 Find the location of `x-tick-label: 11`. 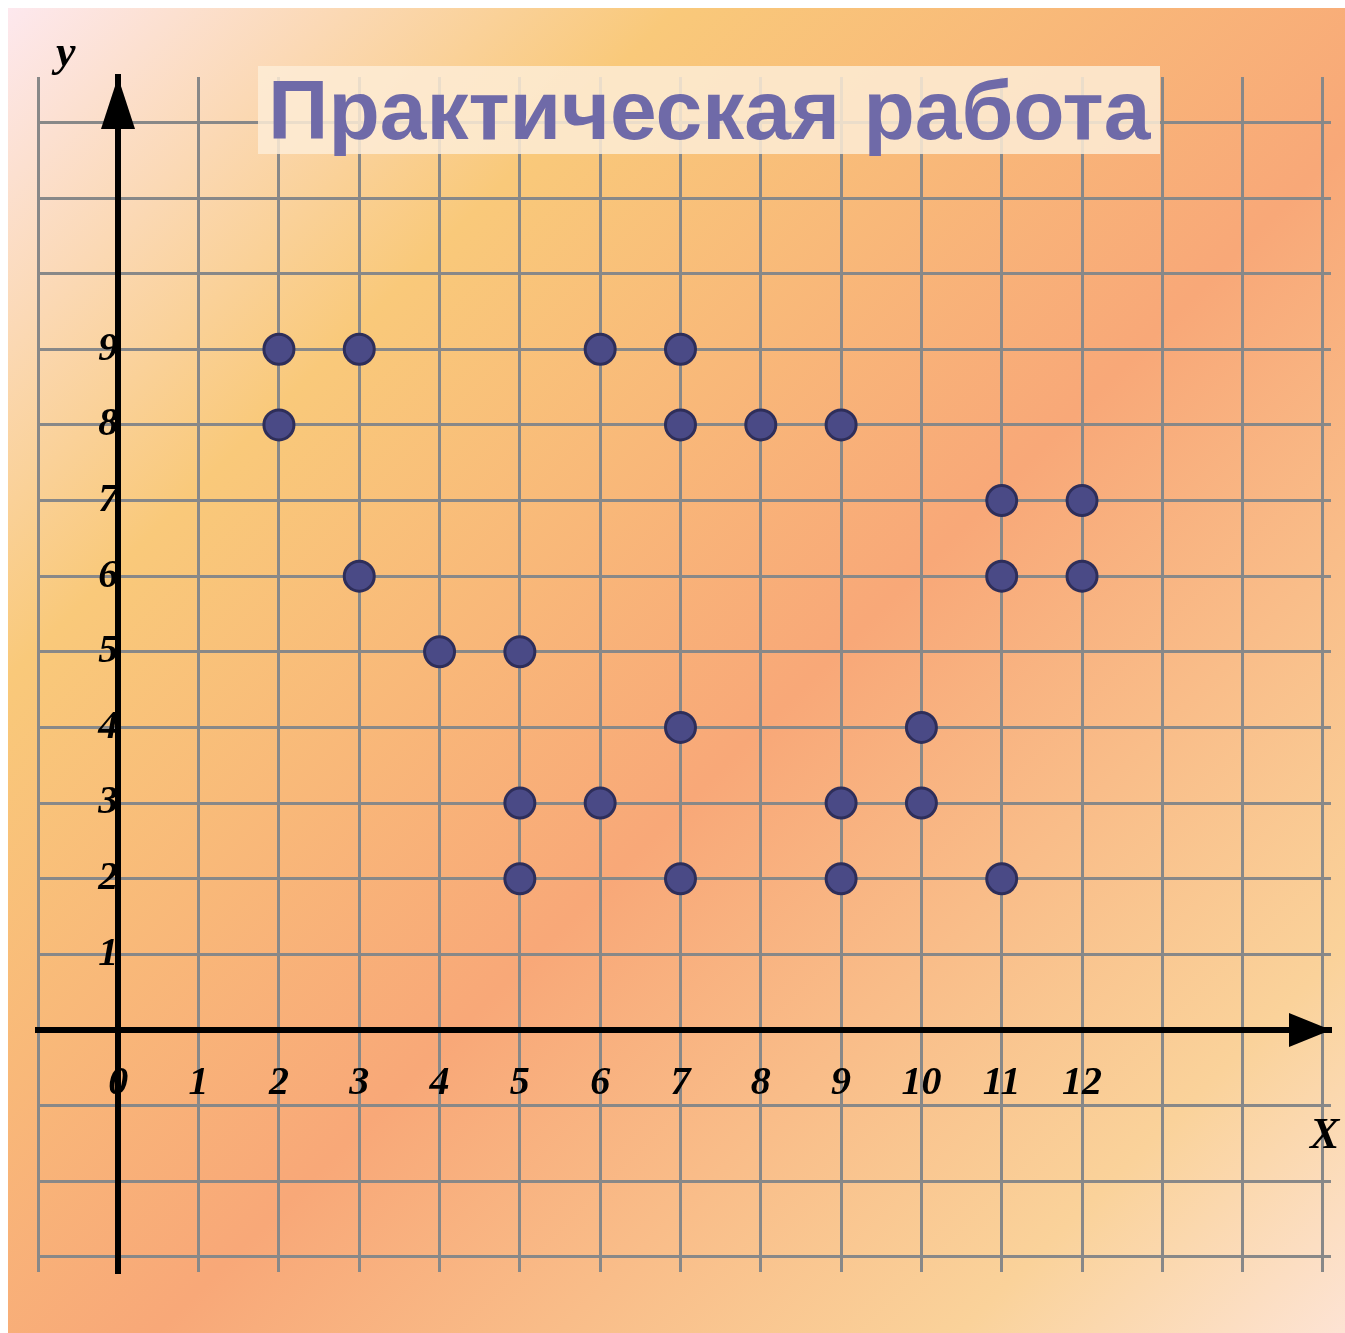

x-tick-label: 11 is located at coordinates (1001, 1081).